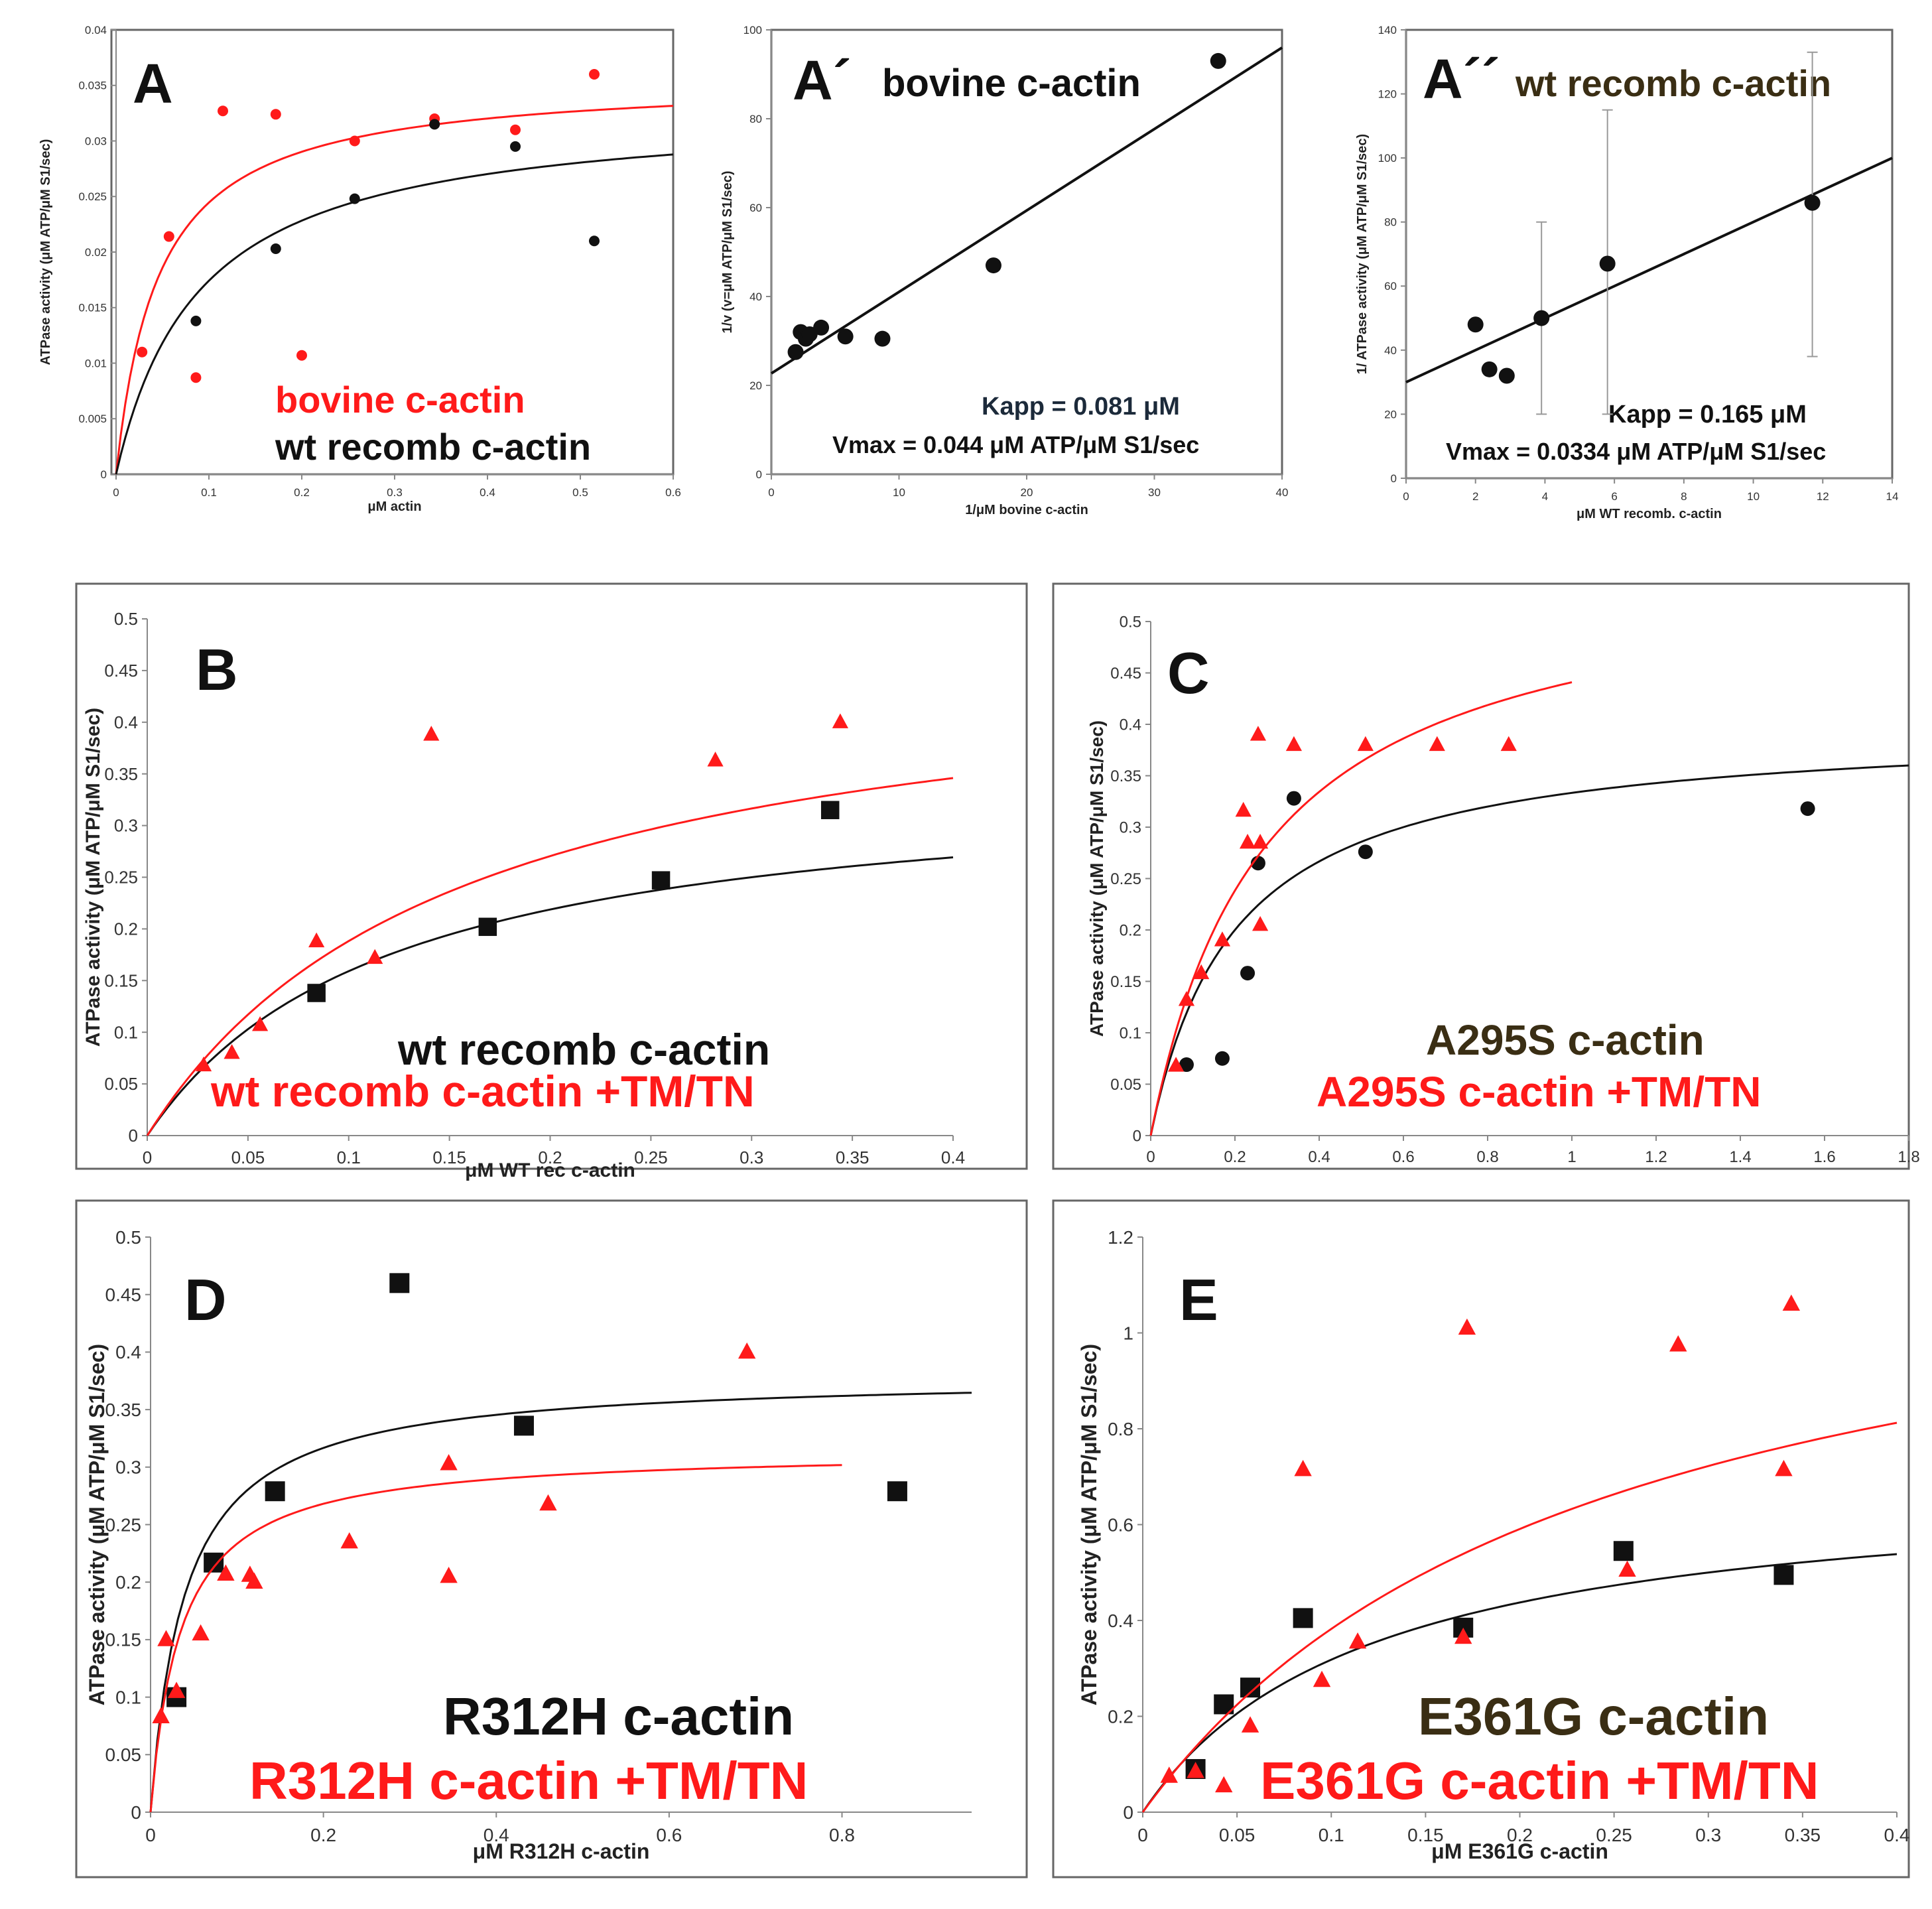 The image size is (1932, 1909). What do you see at coordinates (1332, 1835) in the screenshot?
I see `x-tick-label: 0.1` at bounding box center [1332, 1835].